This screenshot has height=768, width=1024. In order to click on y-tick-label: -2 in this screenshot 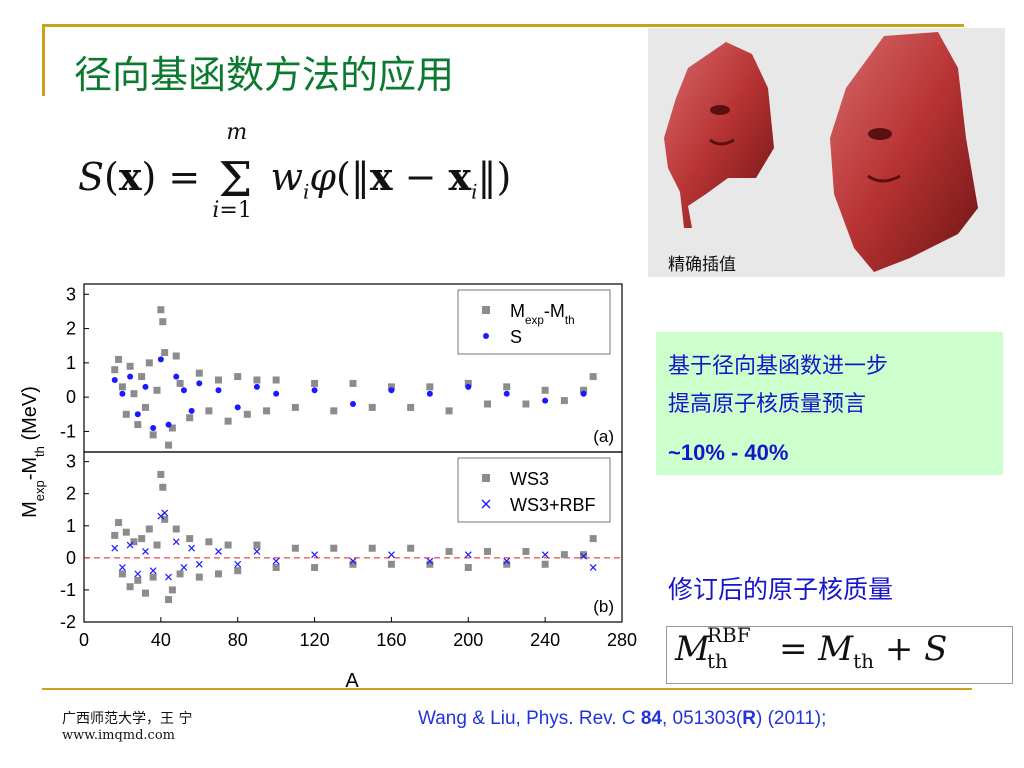, I will do `click(68, 622)`.